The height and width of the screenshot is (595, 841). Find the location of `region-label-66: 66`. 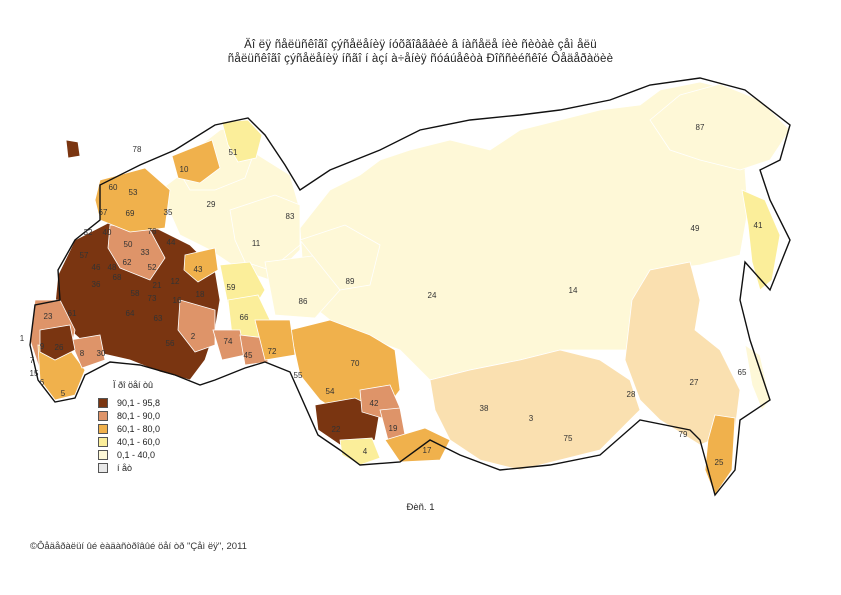

region-label-66: 66 is located at coordinates (244, 317).